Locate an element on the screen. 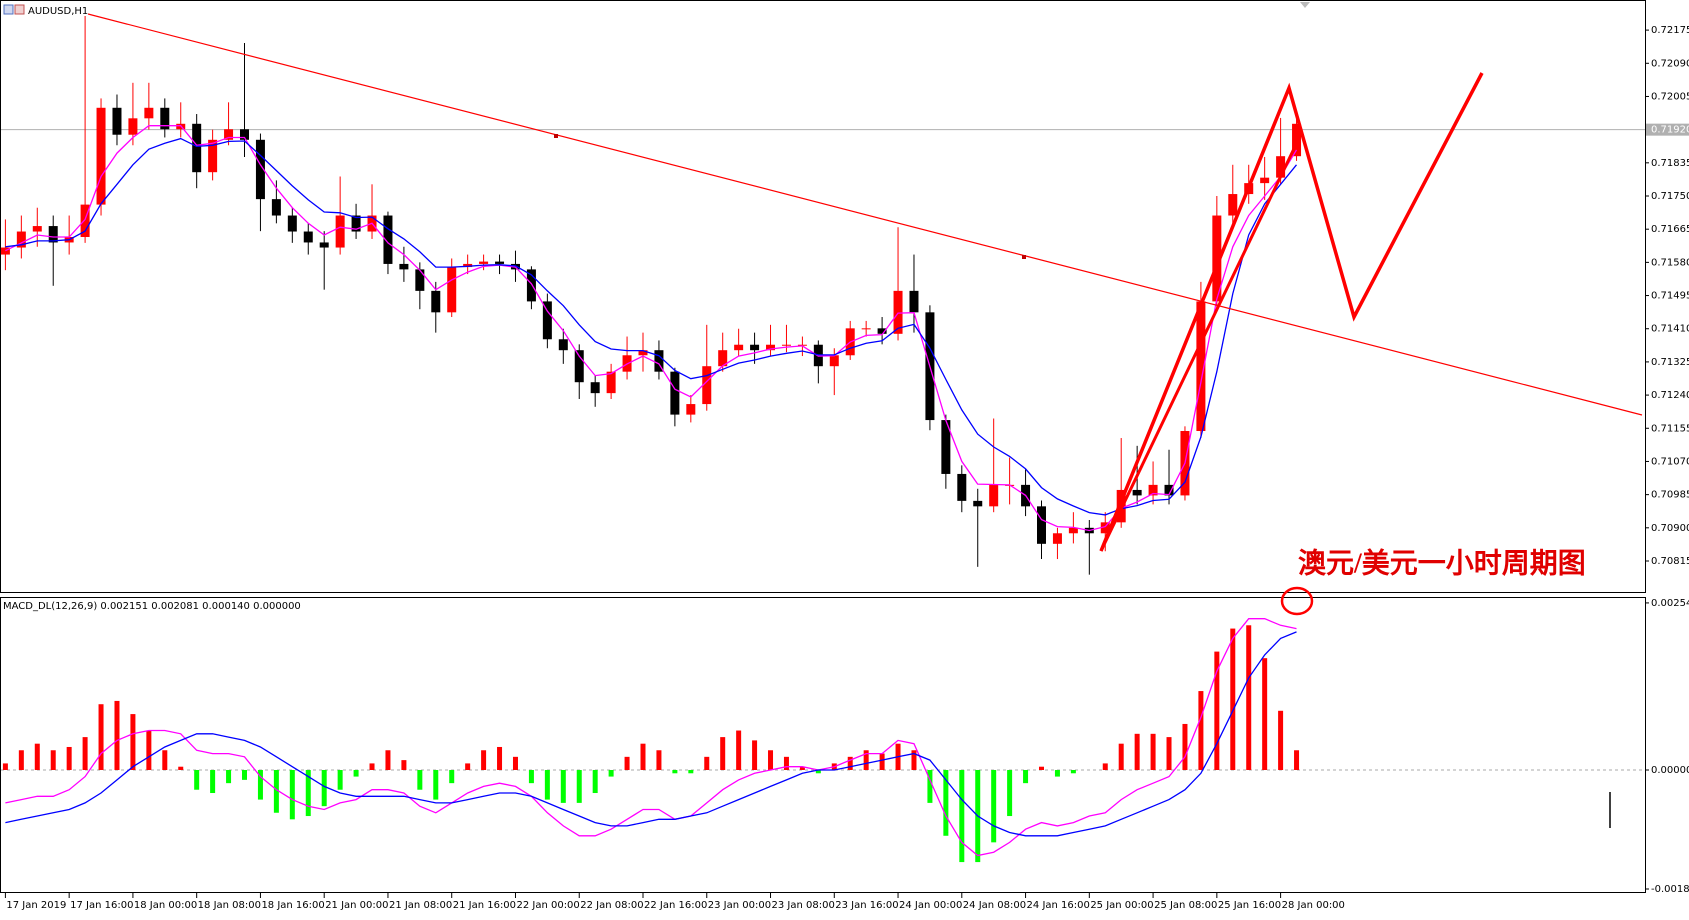 The width and height of the screenshot is (1689, 920). y-tick-label: 0.71665 is located at coordinates (1670, 229).